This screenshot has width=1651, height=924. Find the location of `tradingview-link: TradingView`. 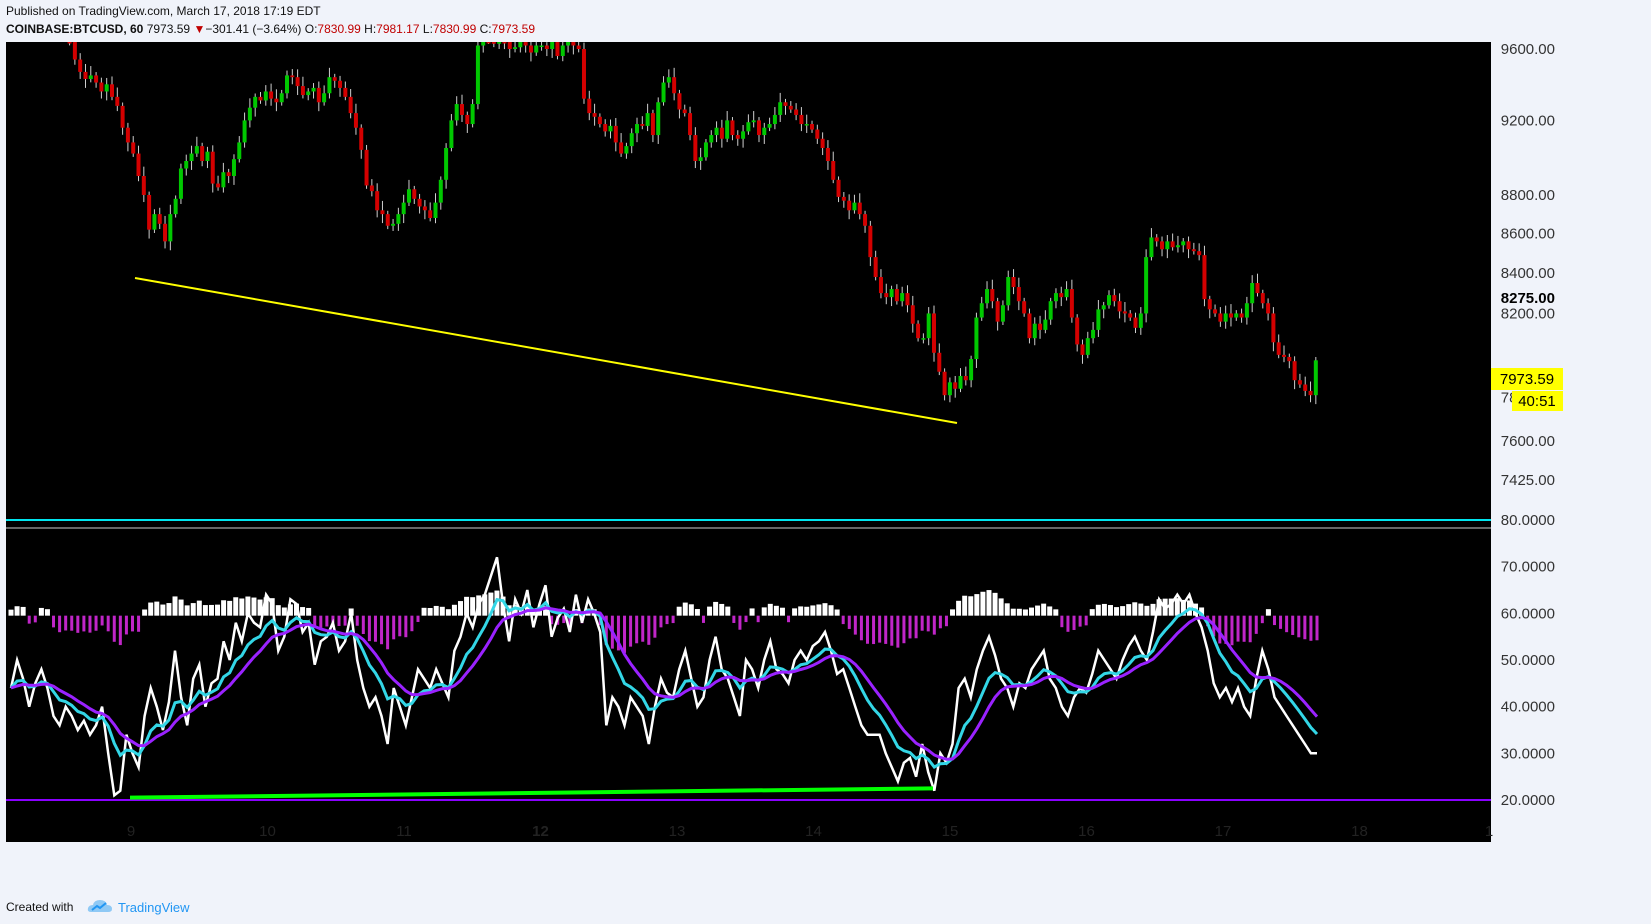

tradingview-link: TradingView is located at coordinates (154, 907).